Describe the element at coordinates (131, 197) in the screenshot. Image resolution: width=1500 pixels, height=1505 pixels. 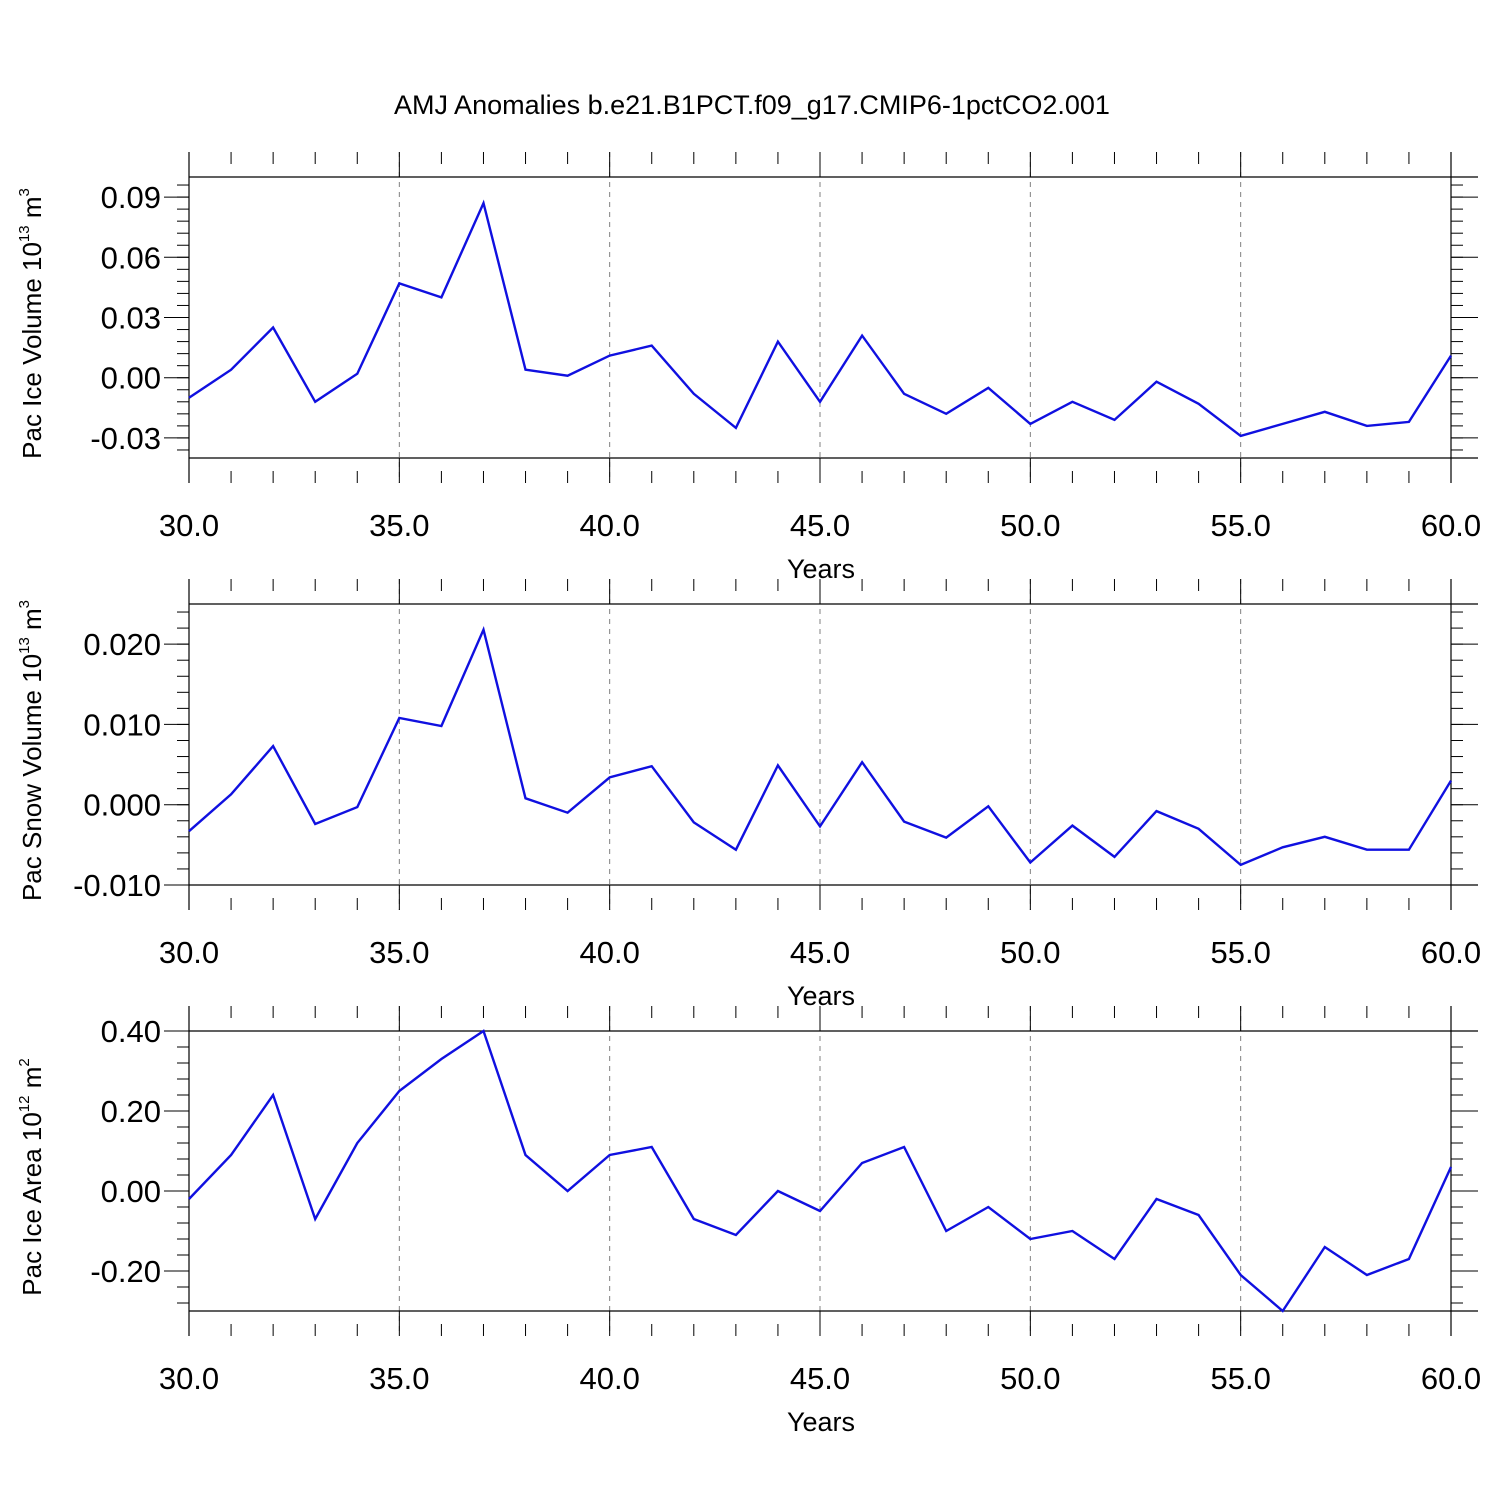
I see `y-tick-label: 0.09` at that location.